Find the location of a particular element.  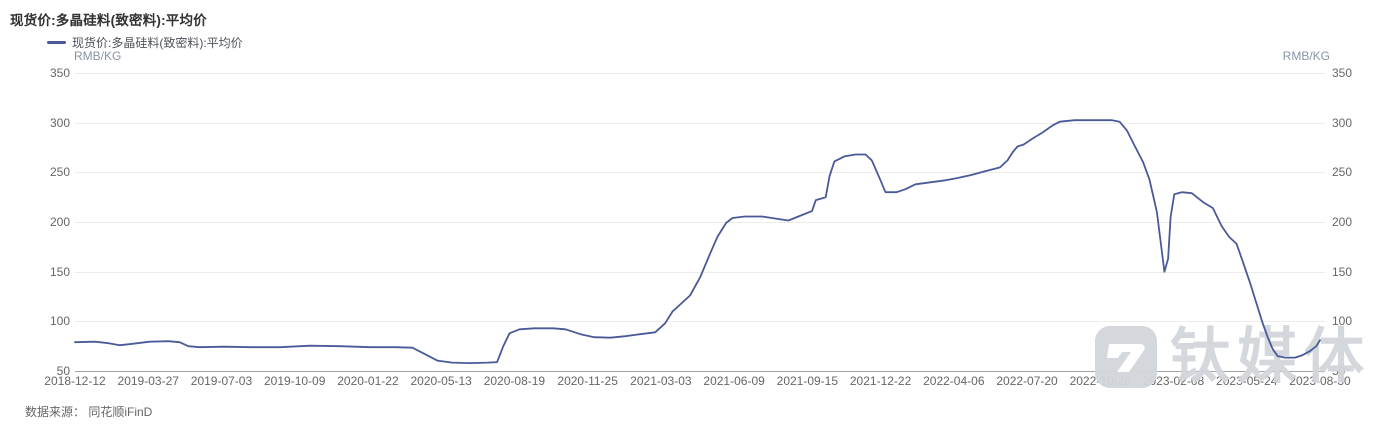

y-axis-label-right: 100 is located at coordinates (1342, 321).